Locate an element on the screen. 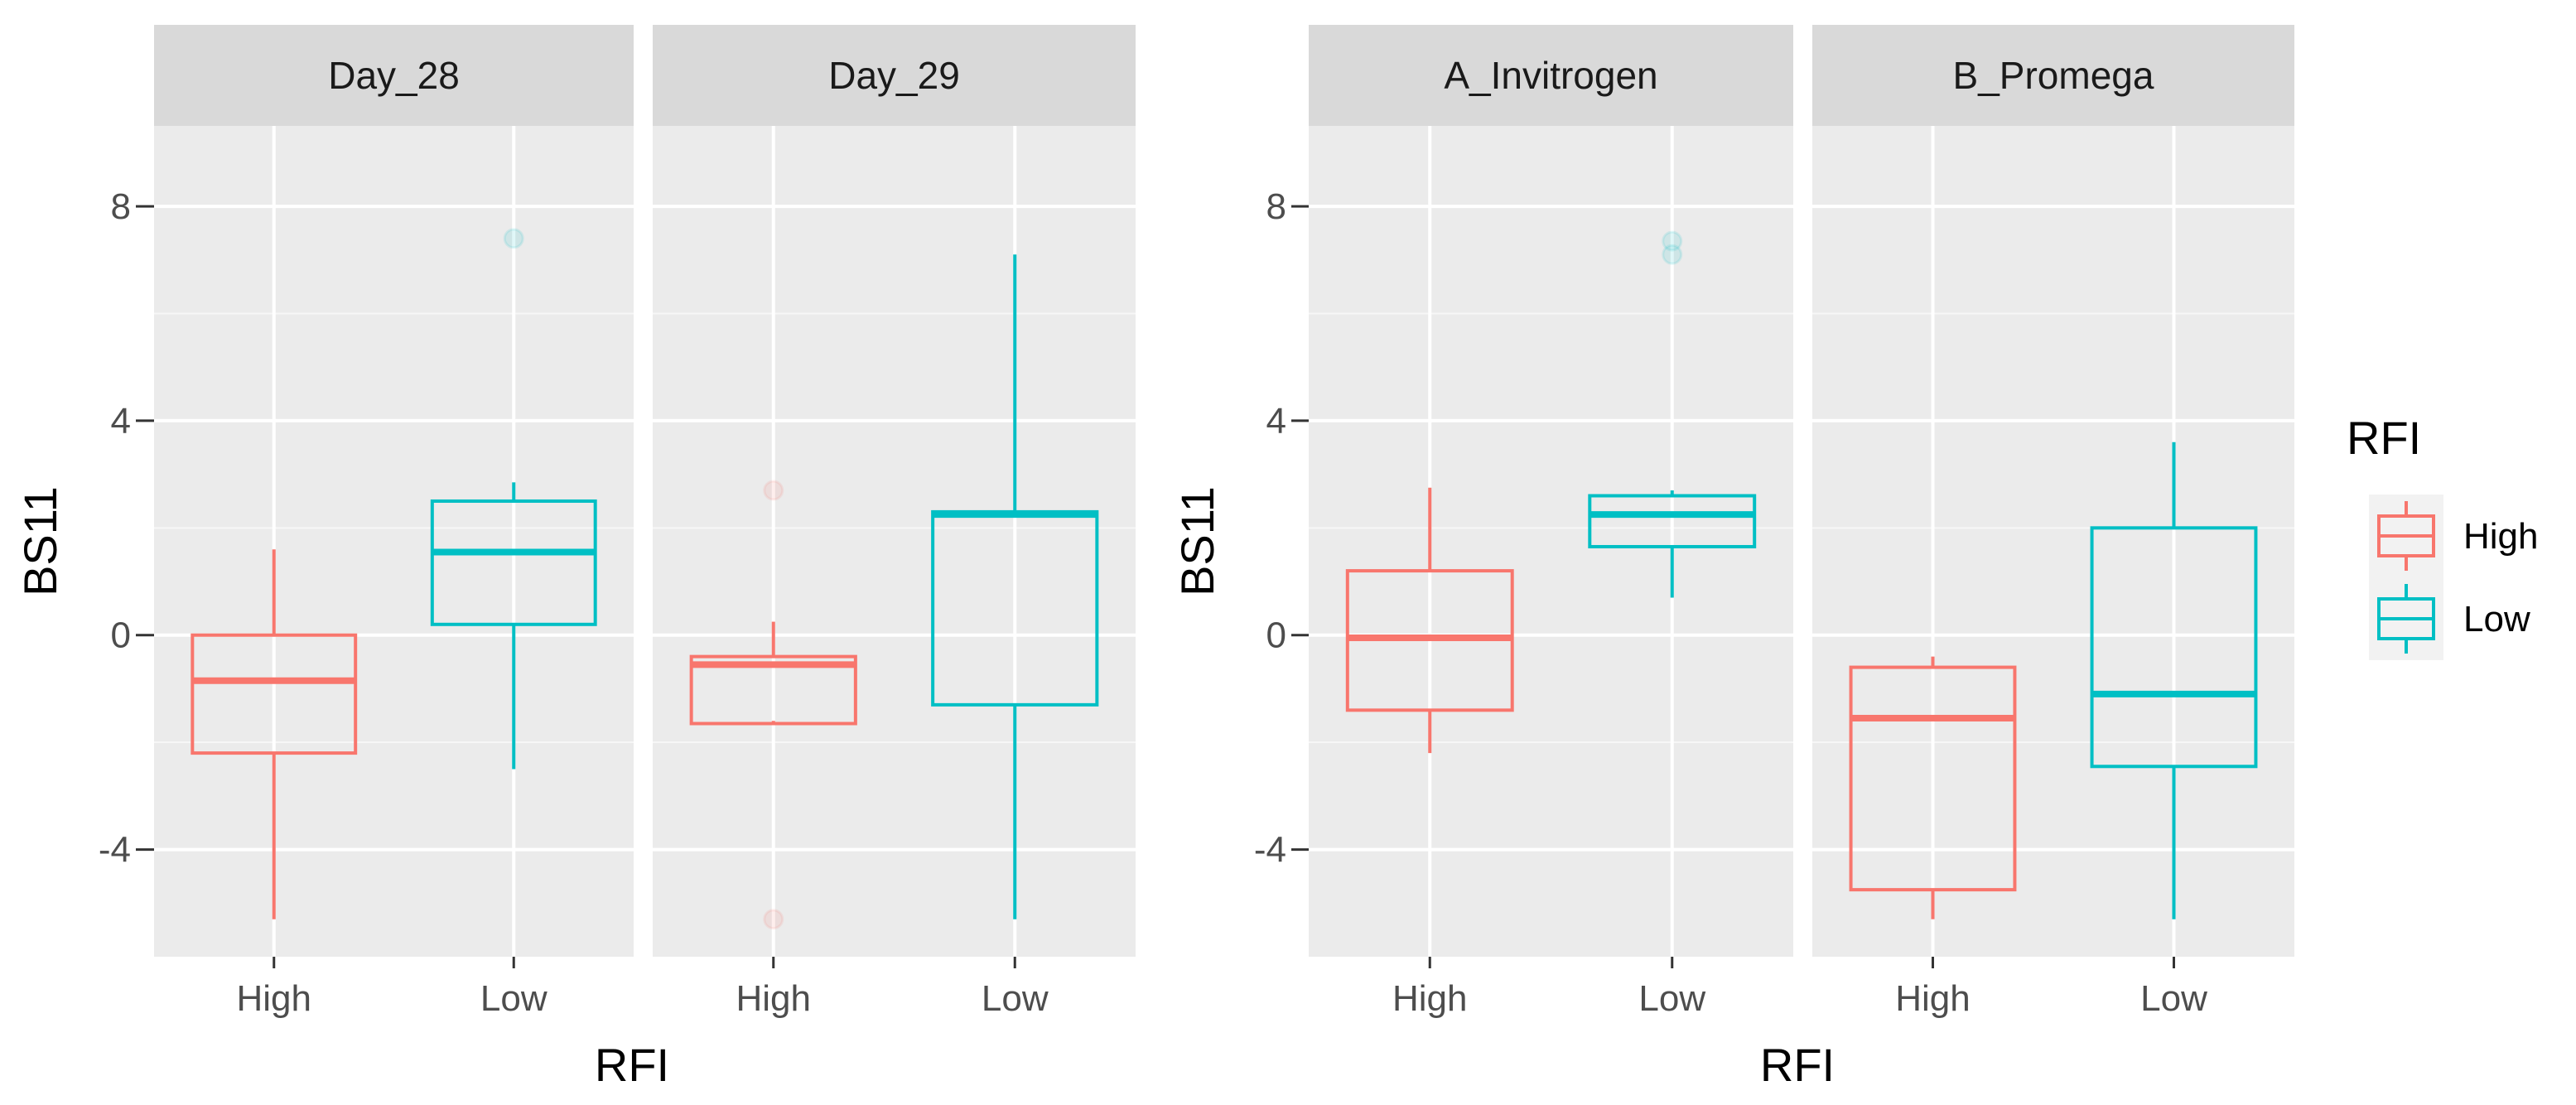 The height and width of the screenshot is (1105, 2576). facet-strip-label: A_Invitrogen is located at coordinates (1550, 75).